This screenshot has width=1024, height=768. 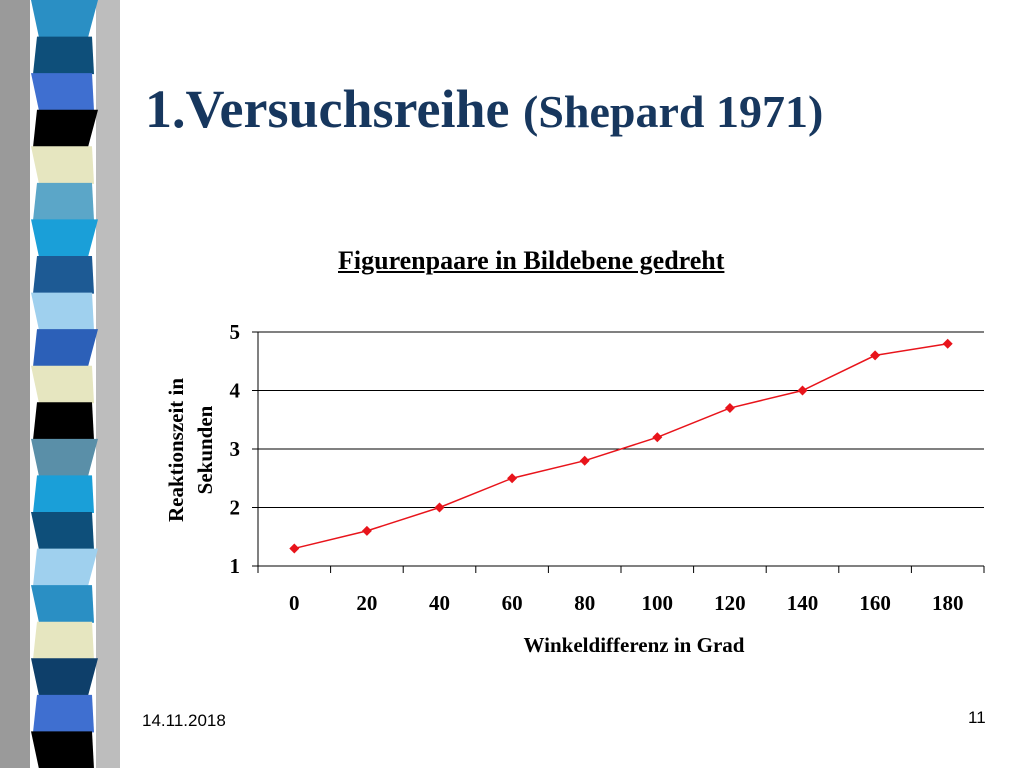 I want to click on slide-title-main: 1.Versuchsreihe, so click(x=334, y=109).